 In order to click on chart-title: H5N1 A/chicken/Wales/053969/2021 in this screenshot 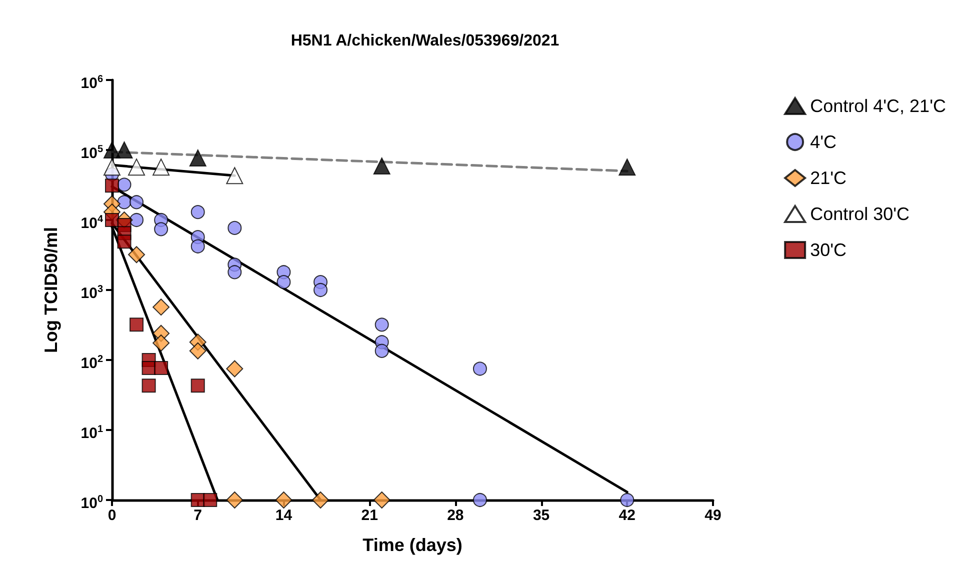, I will do `click(425, 41)`.